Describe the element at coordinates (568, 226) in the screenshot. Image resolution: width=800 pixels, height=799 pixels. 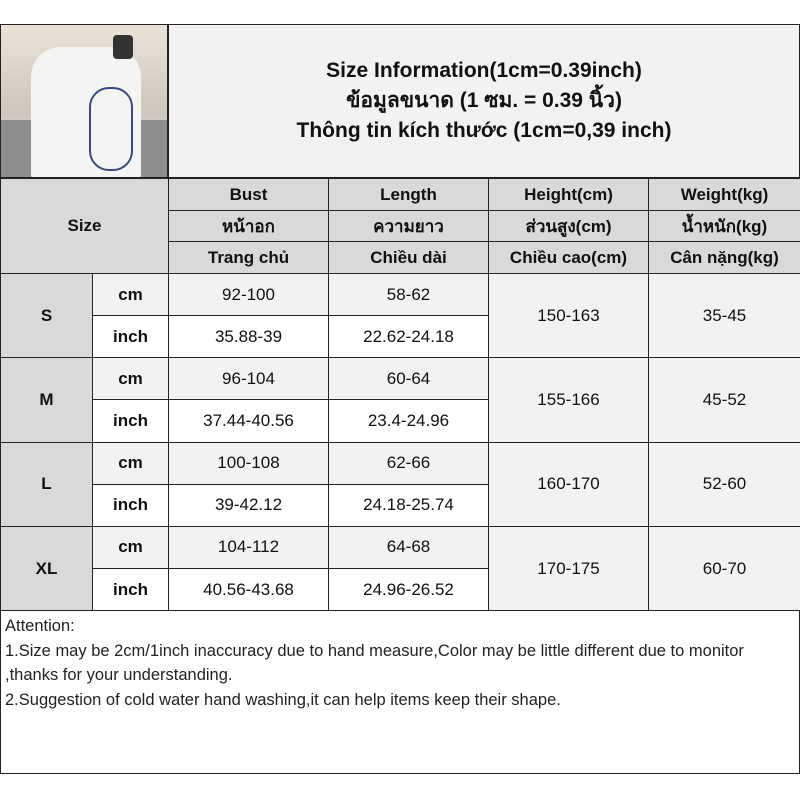
I see `column-header: ส่วนสูง(cm)` at that location.